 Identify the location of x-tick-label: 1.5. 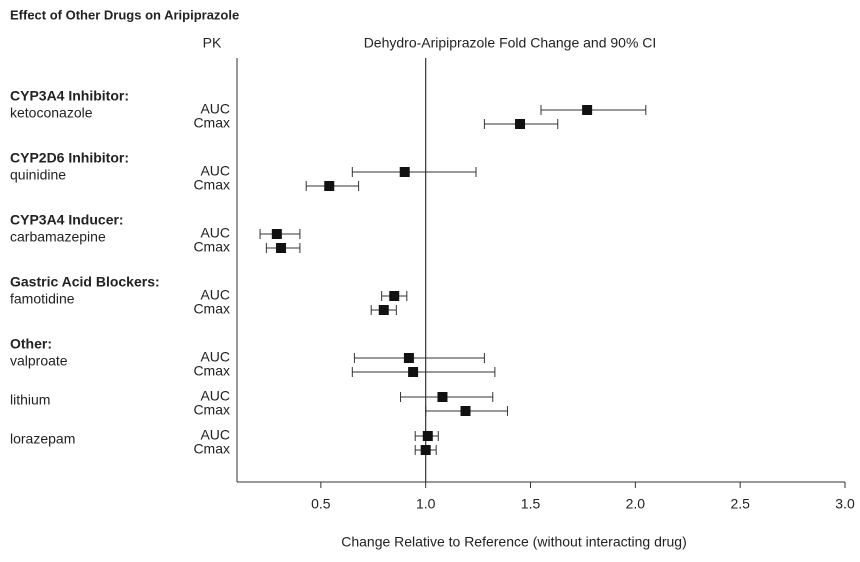
(531, 504).